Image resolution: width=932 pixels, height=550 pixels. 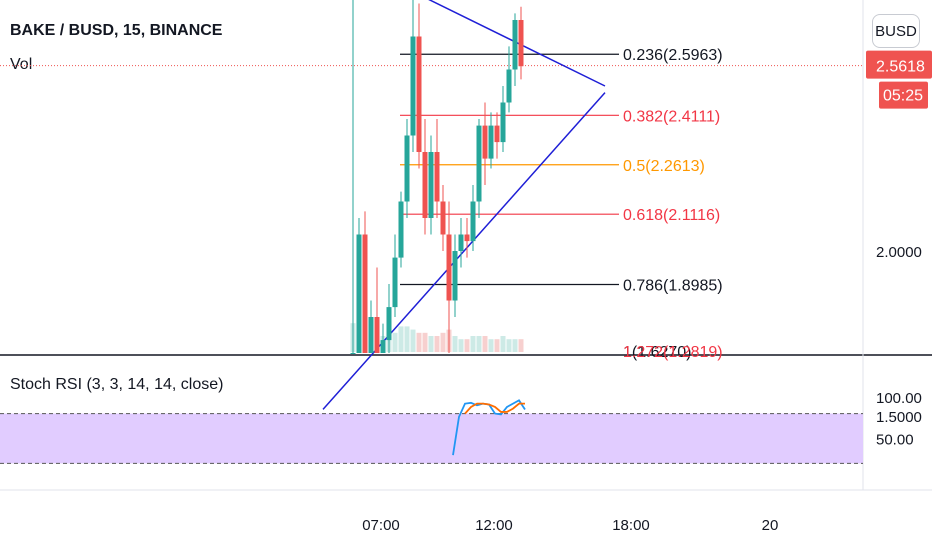 What do you see at coordinates (431, 438) in the screenshot?
I see `stoch-band` at bounding box center [431, 438].